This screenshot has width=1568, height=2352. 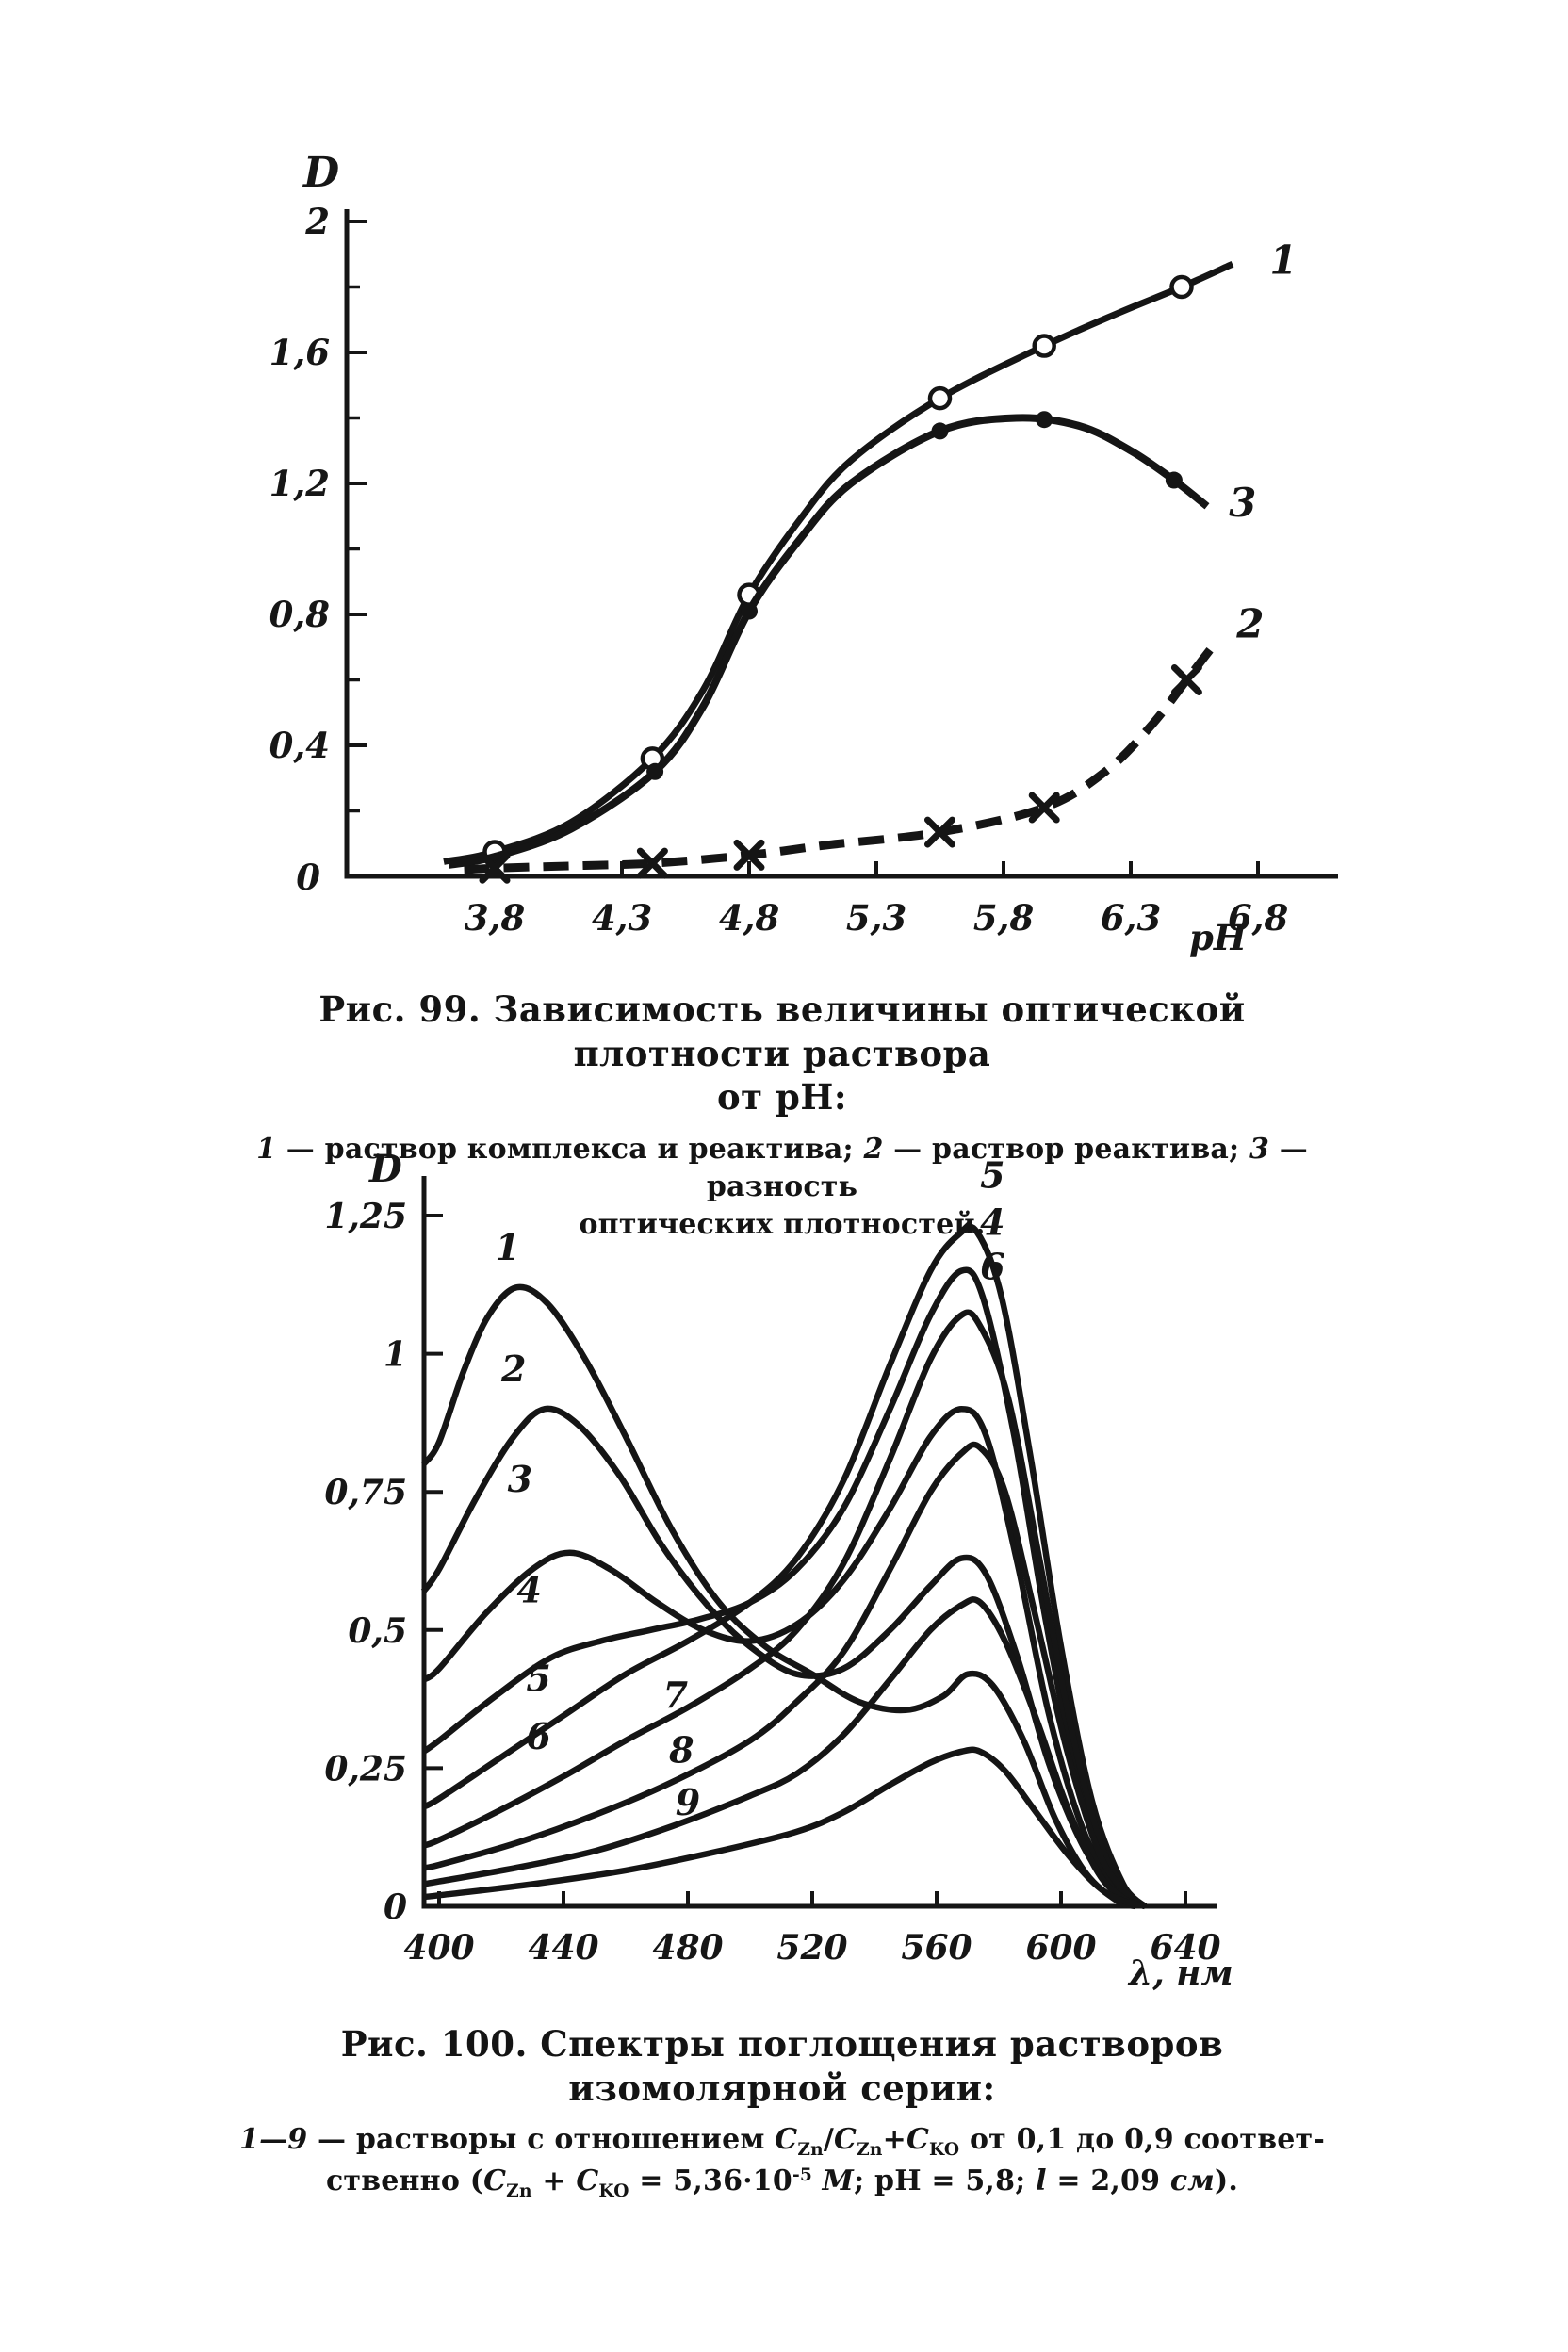 What do you see at coordinates (395, 1355) in the screenshot?
I see `y-tick-label: 1` at bounding box center [395, 1355].